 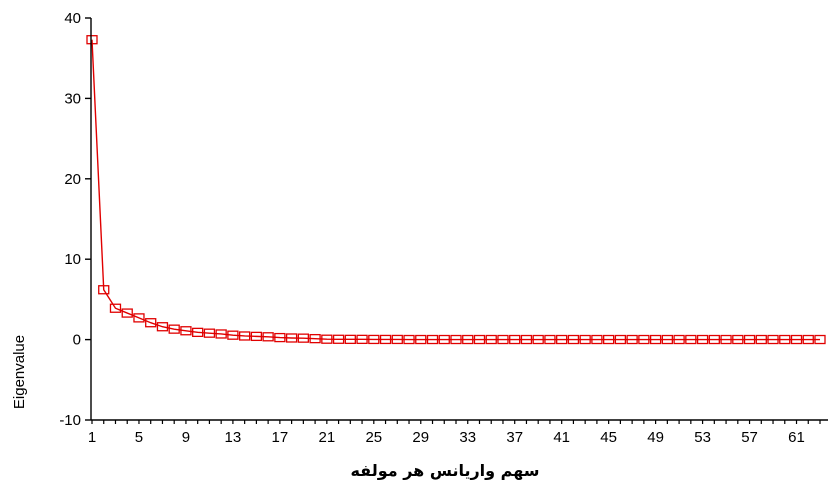 I want to click on x-axis-title: سهم واریانس هر مولفه, so click(x=444, y=470).